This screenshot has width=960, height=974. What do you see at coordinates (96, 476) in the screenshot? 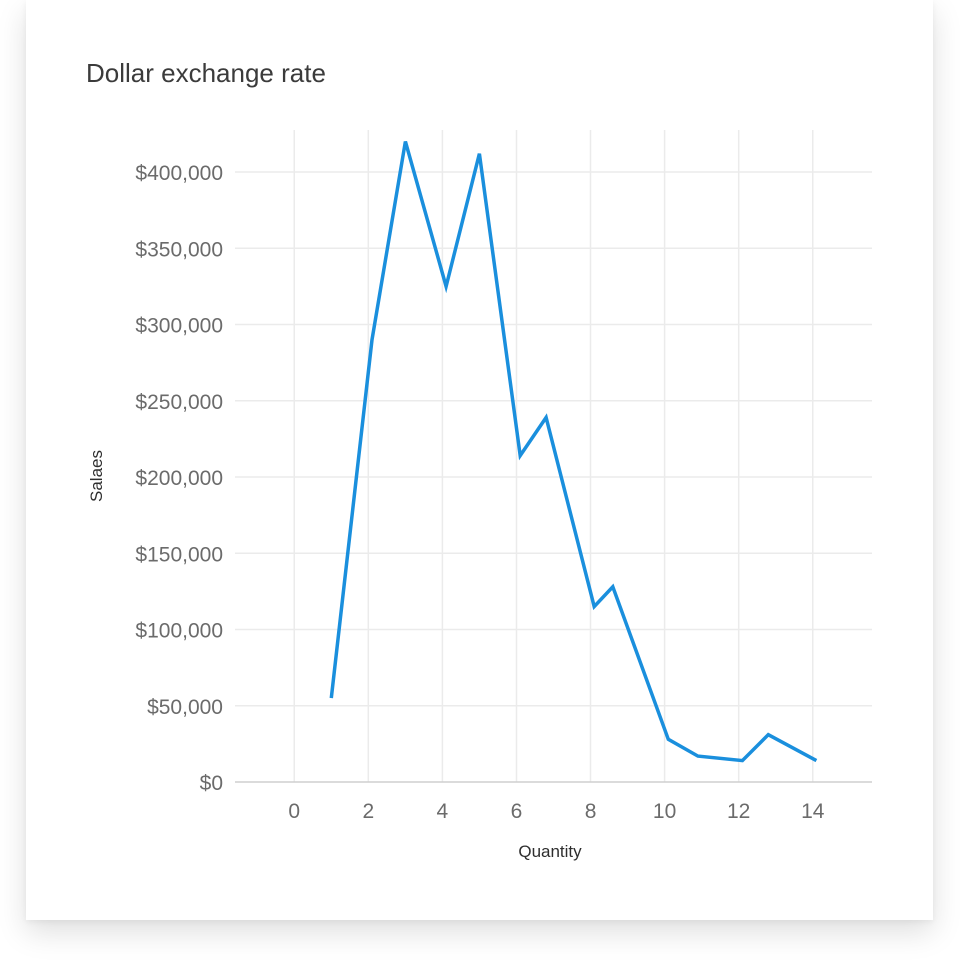
I see `y-axis-title: Salaes` at bounding box center [96, 476].